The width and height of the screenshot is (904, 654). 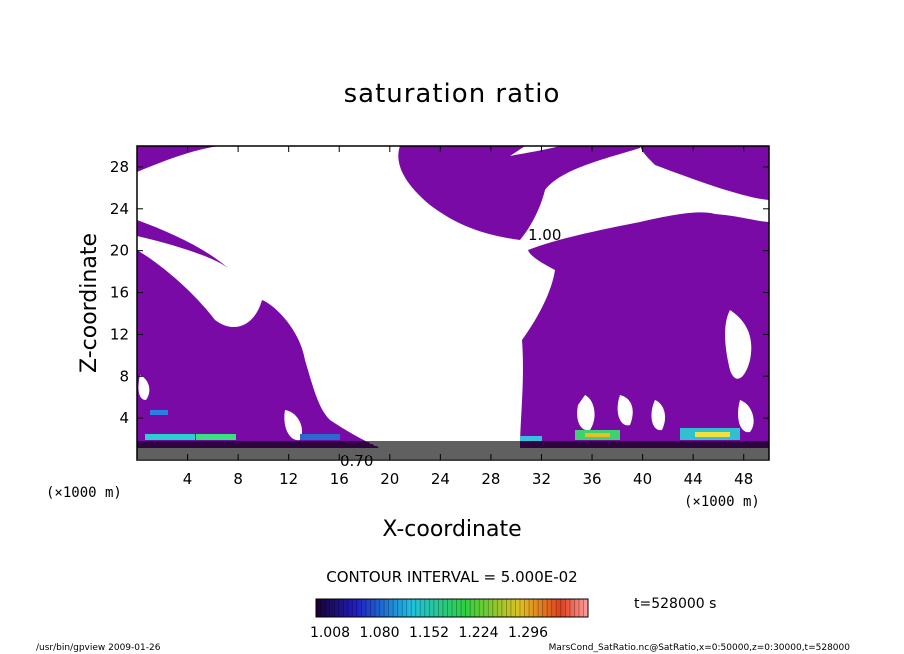 What do you see at coordinates (544, 235) in the screenshot?
I see `contour-label-1: 1.00` at bounding box center [544, 235].